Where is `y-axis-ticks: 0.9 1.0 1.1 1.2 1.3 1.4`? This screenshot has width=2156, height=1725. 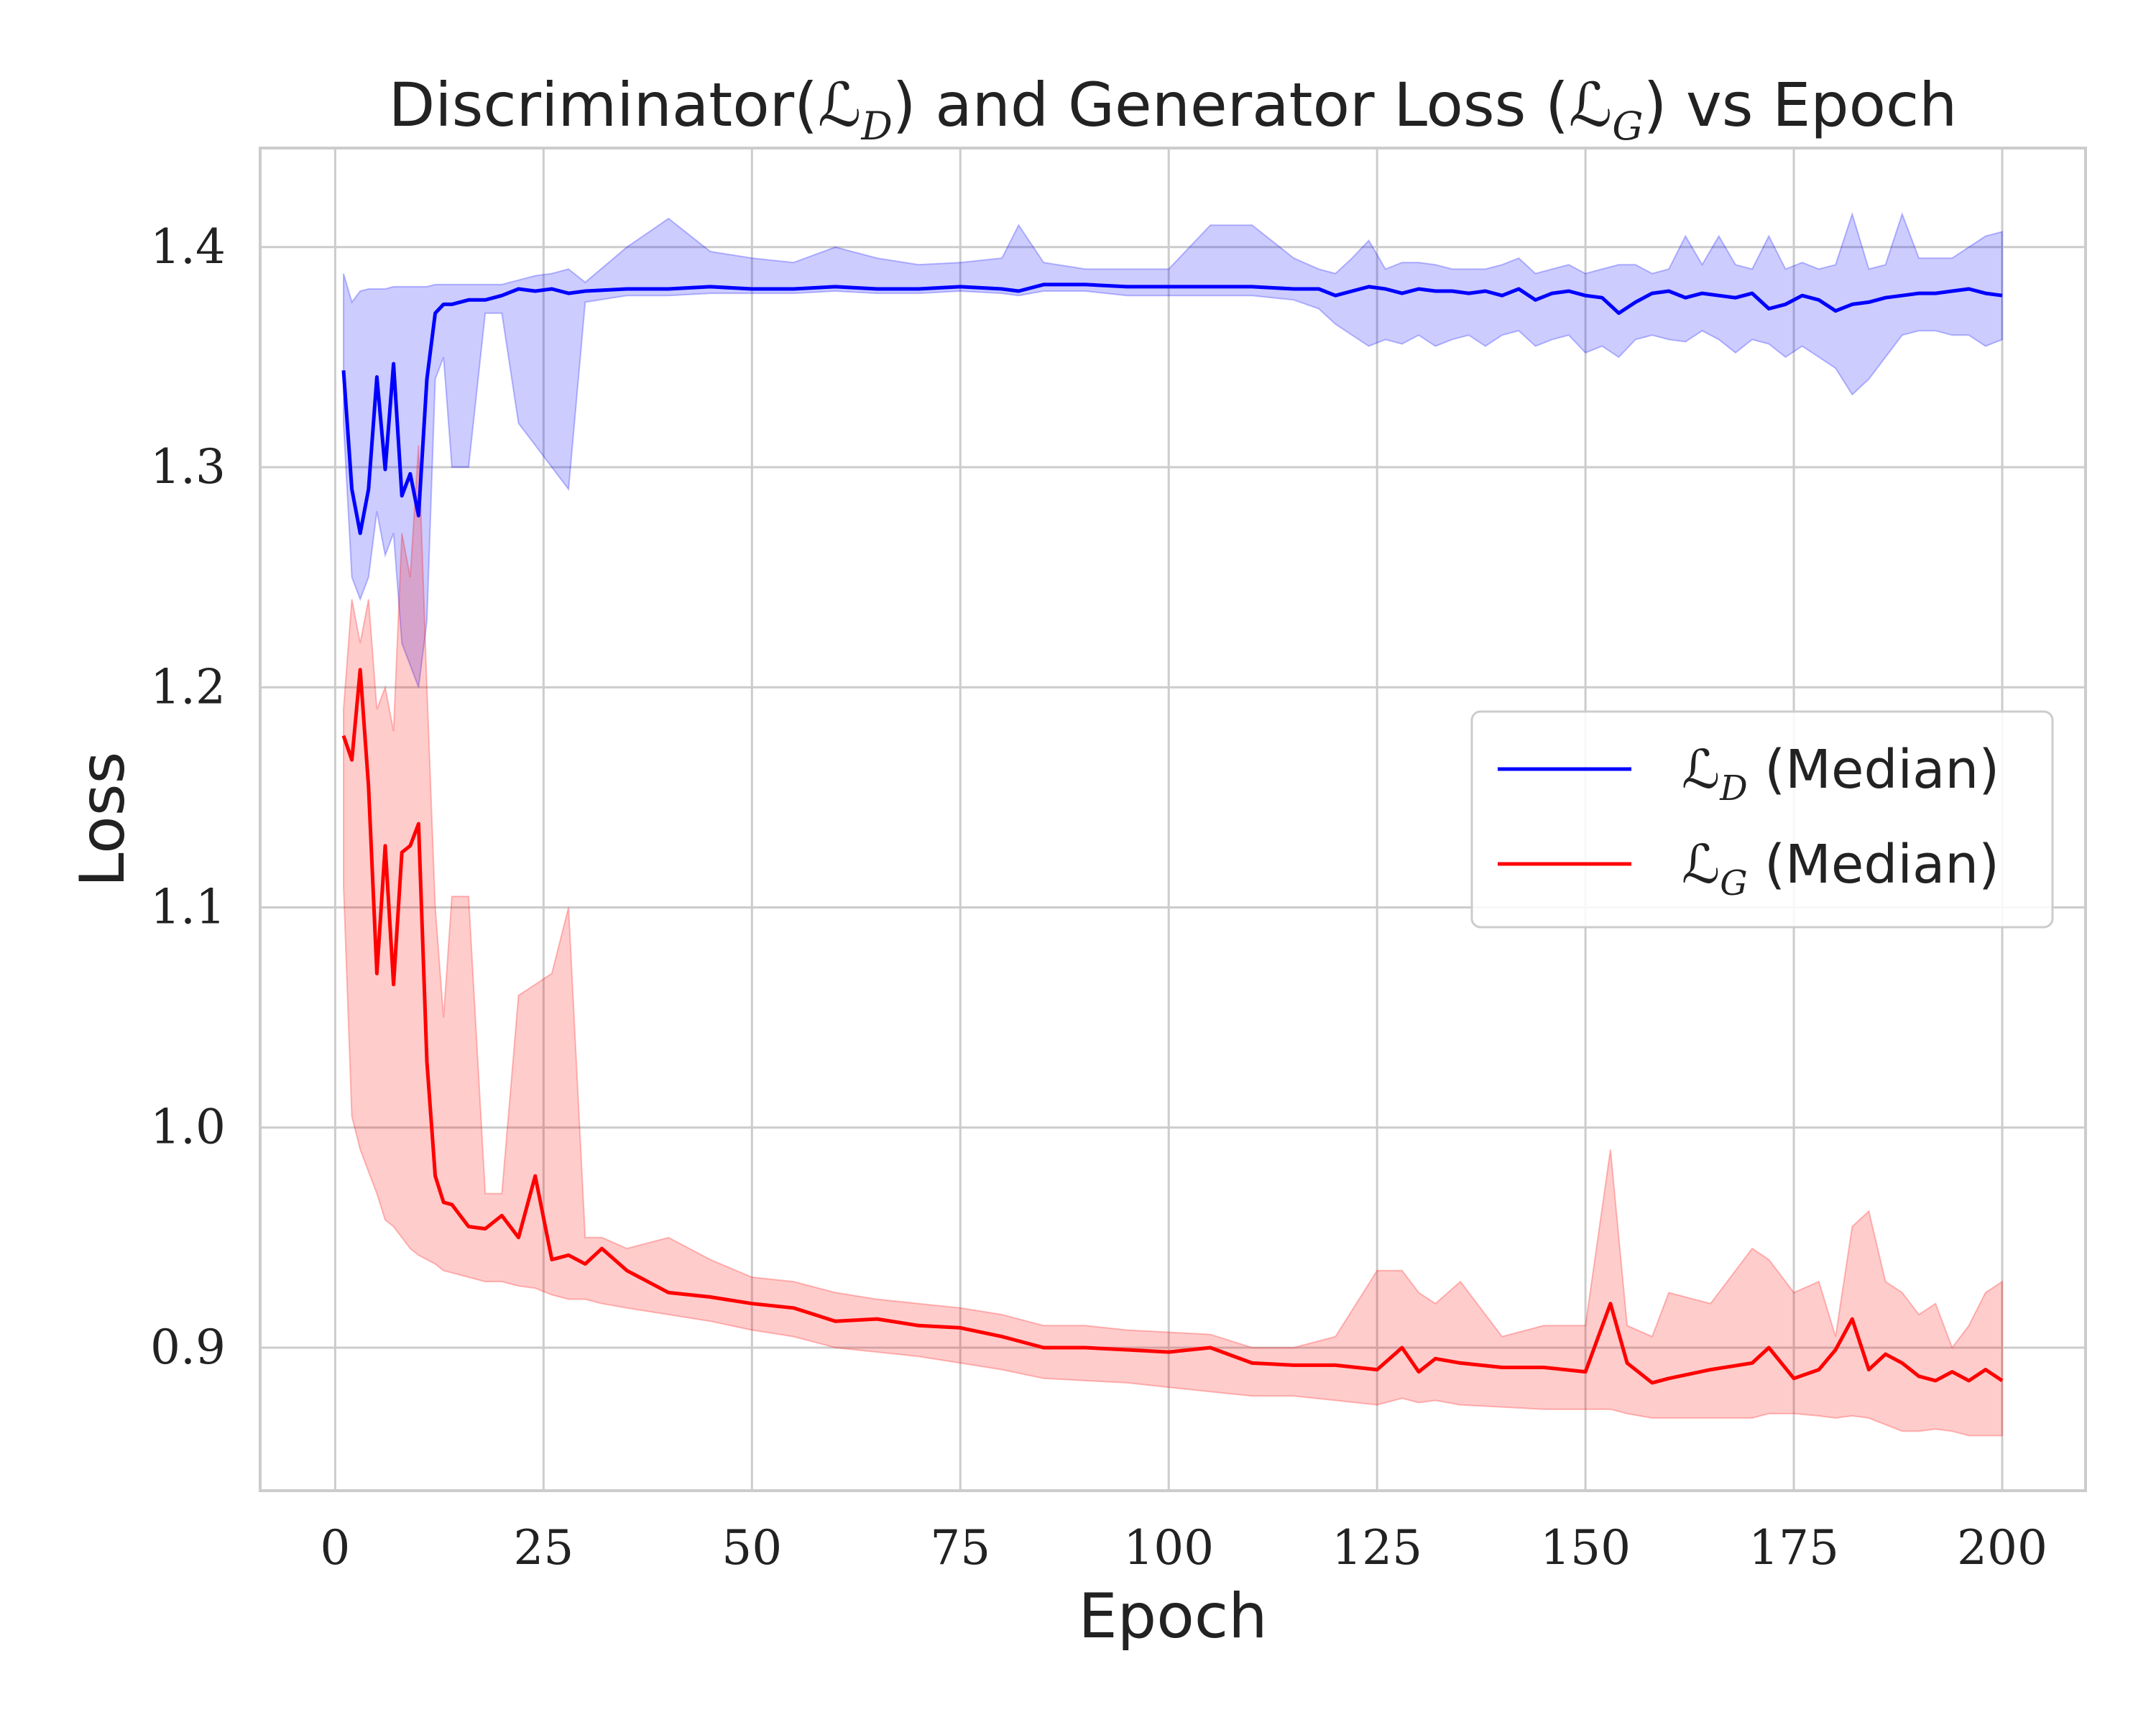
y-axis-ticks: 0.9 1.0 1.1 1.2 1.3 1.4 is located at coordinates (188, 797).